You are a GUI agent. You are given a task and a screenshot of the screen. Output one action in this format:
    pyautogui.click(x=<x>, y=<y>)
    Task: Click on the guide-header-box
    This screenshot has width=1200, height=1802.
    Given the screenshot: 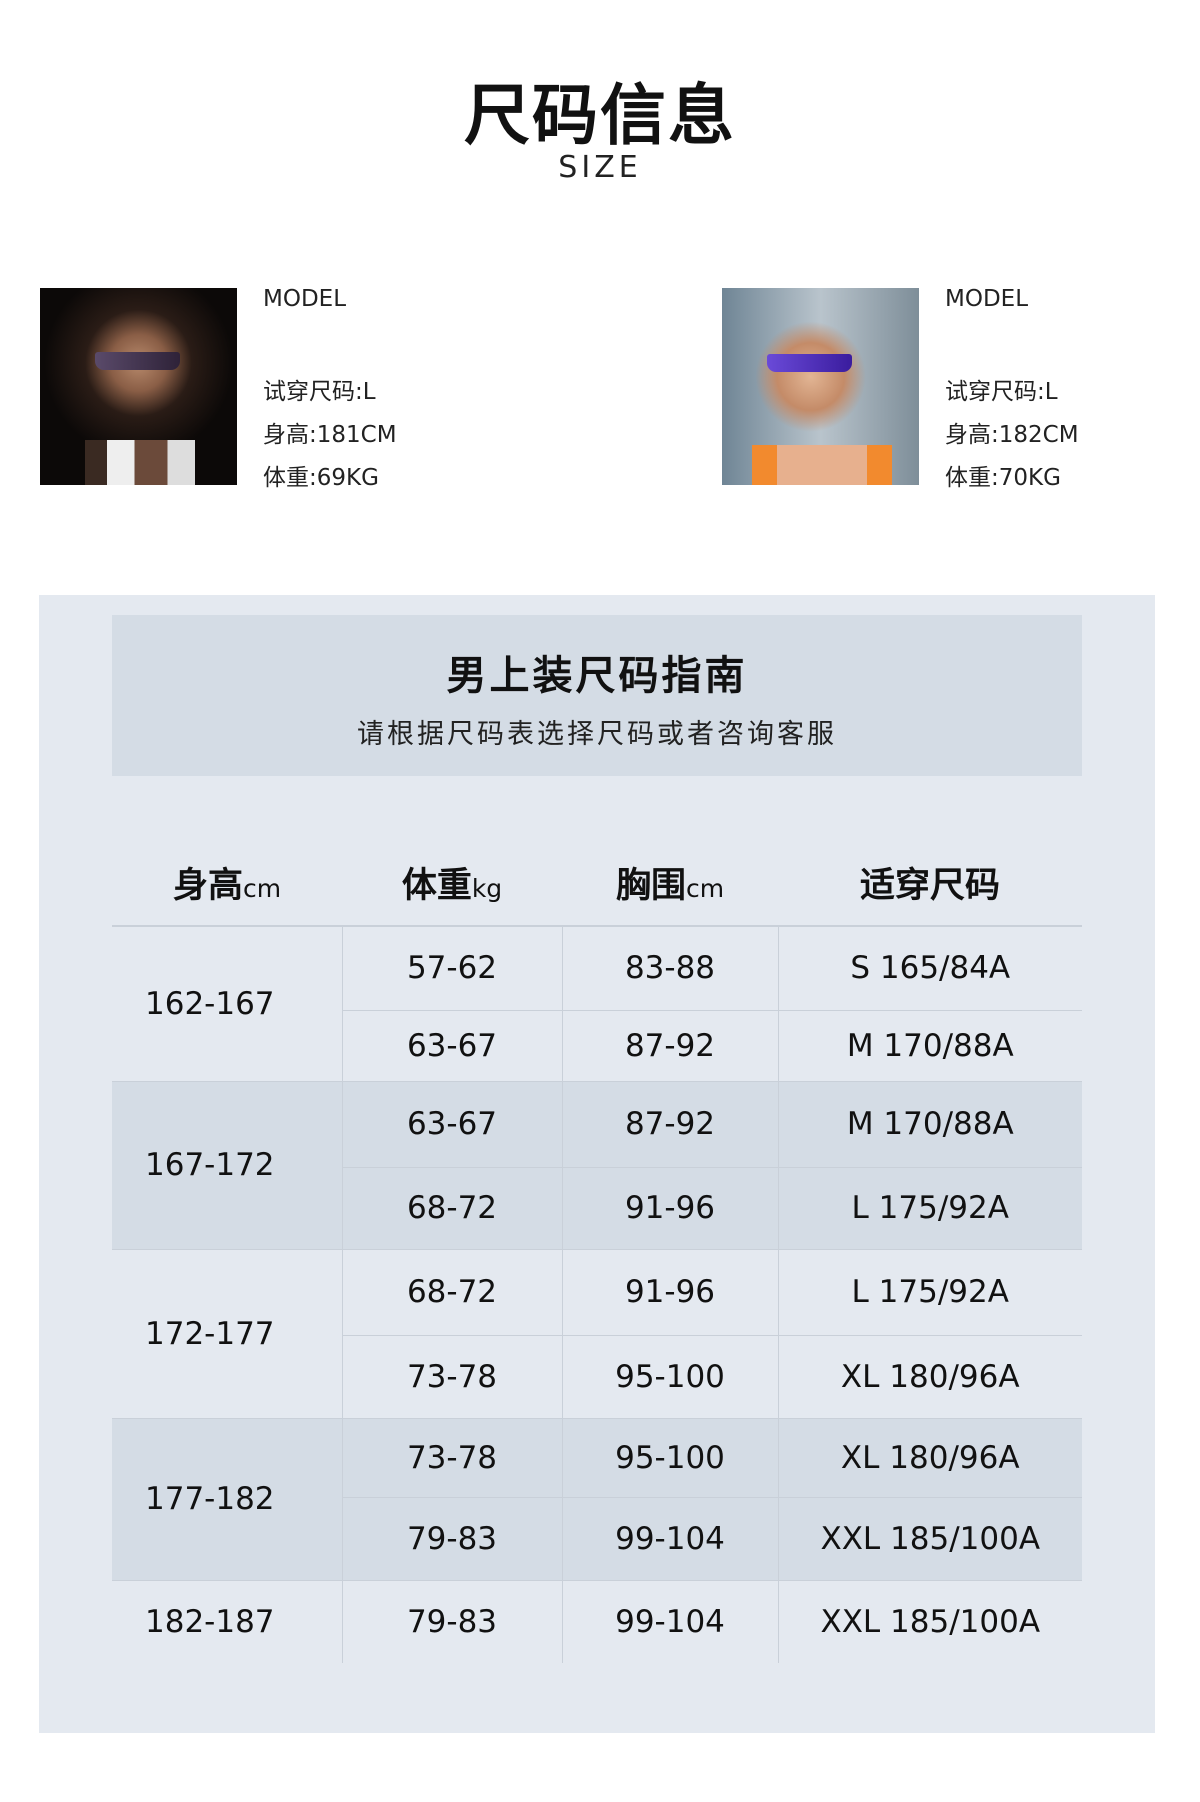 What is the action you would take?
    pyautogui.click(x=597, y=695)
    